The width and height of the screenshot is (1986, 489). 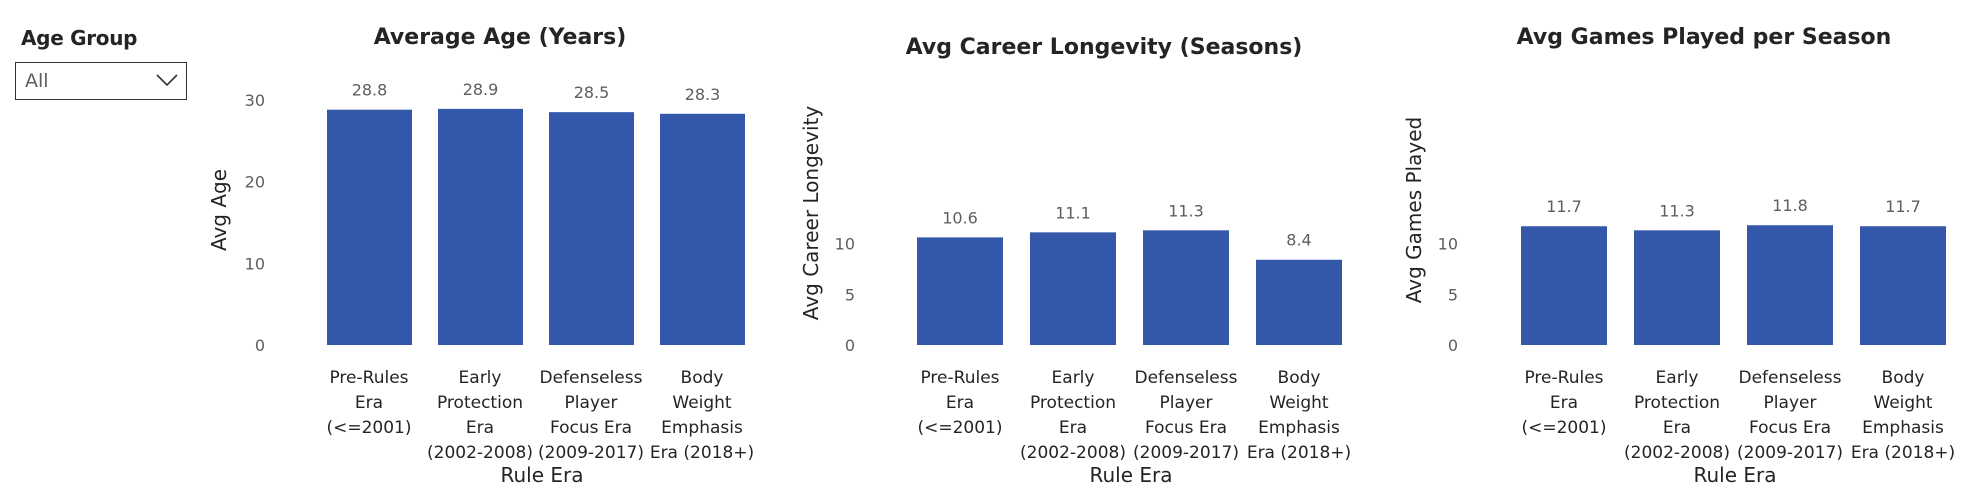 I want to click on data-label: 28.9, so click(x=481, y=89).